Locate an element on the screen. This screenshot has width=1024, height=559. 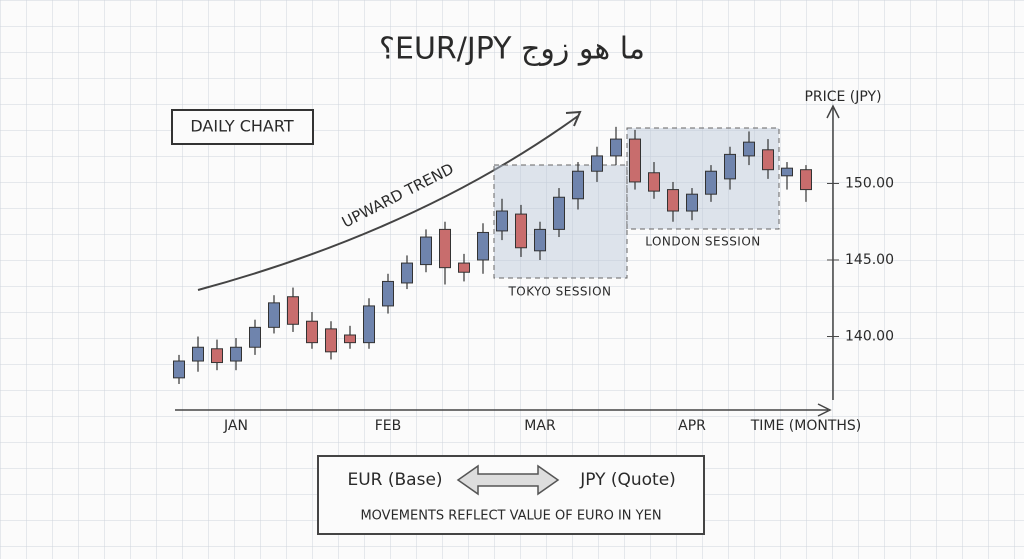
chart-title: ما هو زوج EUR/JPY؟ is located at coordinates (512, 49).